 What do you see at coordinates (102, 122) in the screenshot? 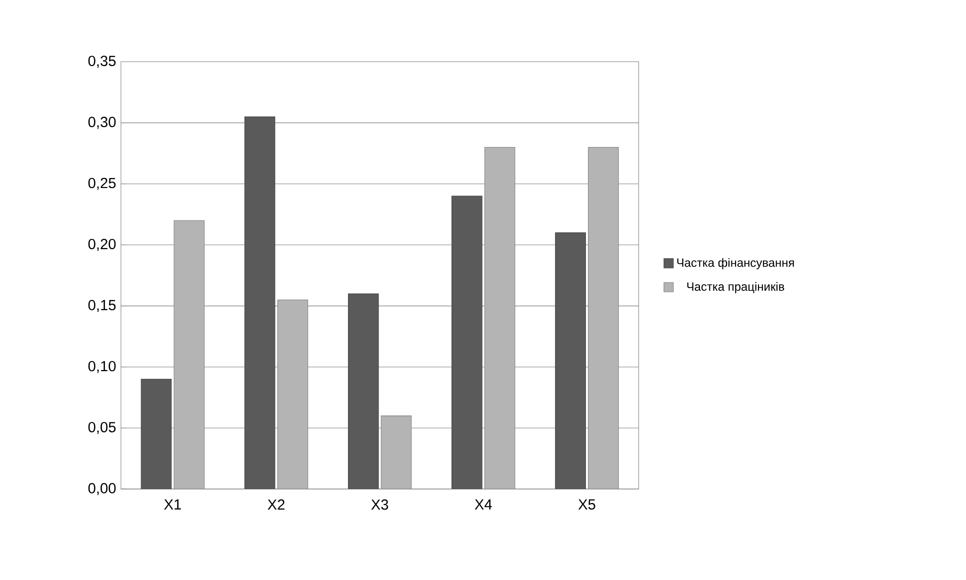
I see `y-tick-label: 0,30` at bounding box center [102, 122].